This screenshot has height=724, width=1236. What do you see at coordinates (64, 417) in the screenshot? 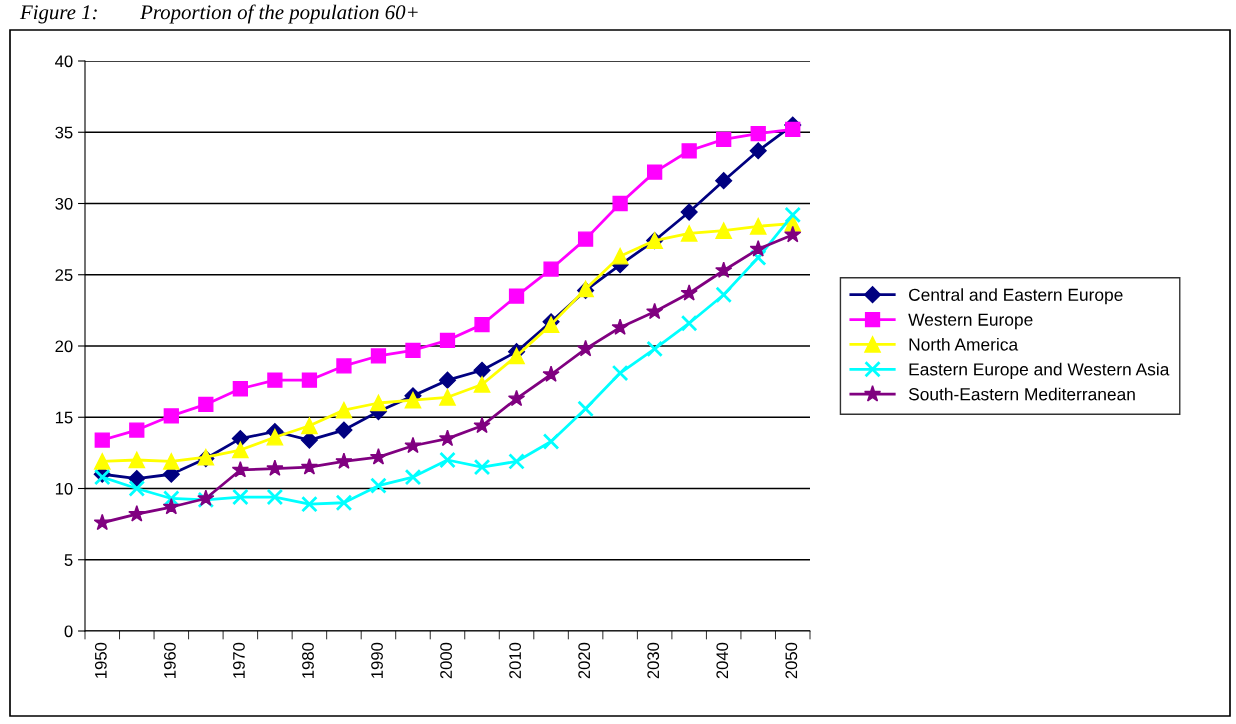
I see `y-tick-label: 15` at bounding box center [64, 417].